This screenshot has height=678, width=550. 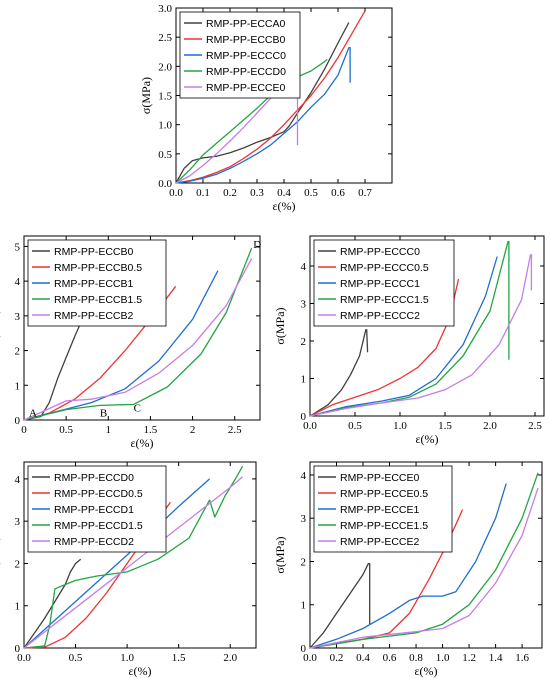 What do you see at coordinates (18, 421) in the screenshot?
I see `y-tick-label: 0` at bounding box center [18, 421].